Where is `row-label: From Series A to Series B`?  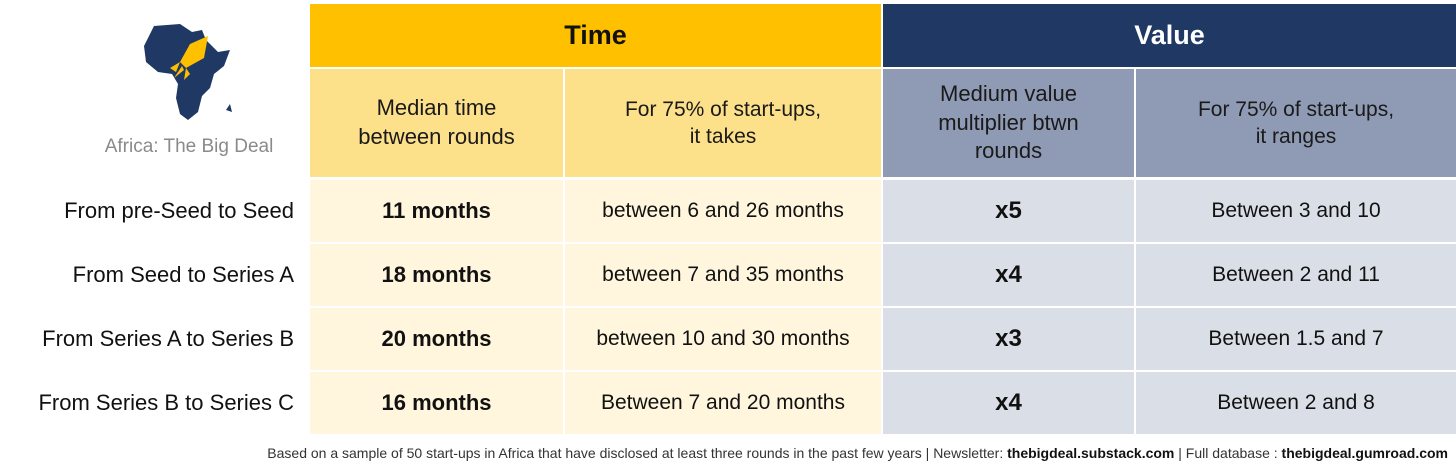
row-label: From Series A to Series B is located at coordinates (168, 338).